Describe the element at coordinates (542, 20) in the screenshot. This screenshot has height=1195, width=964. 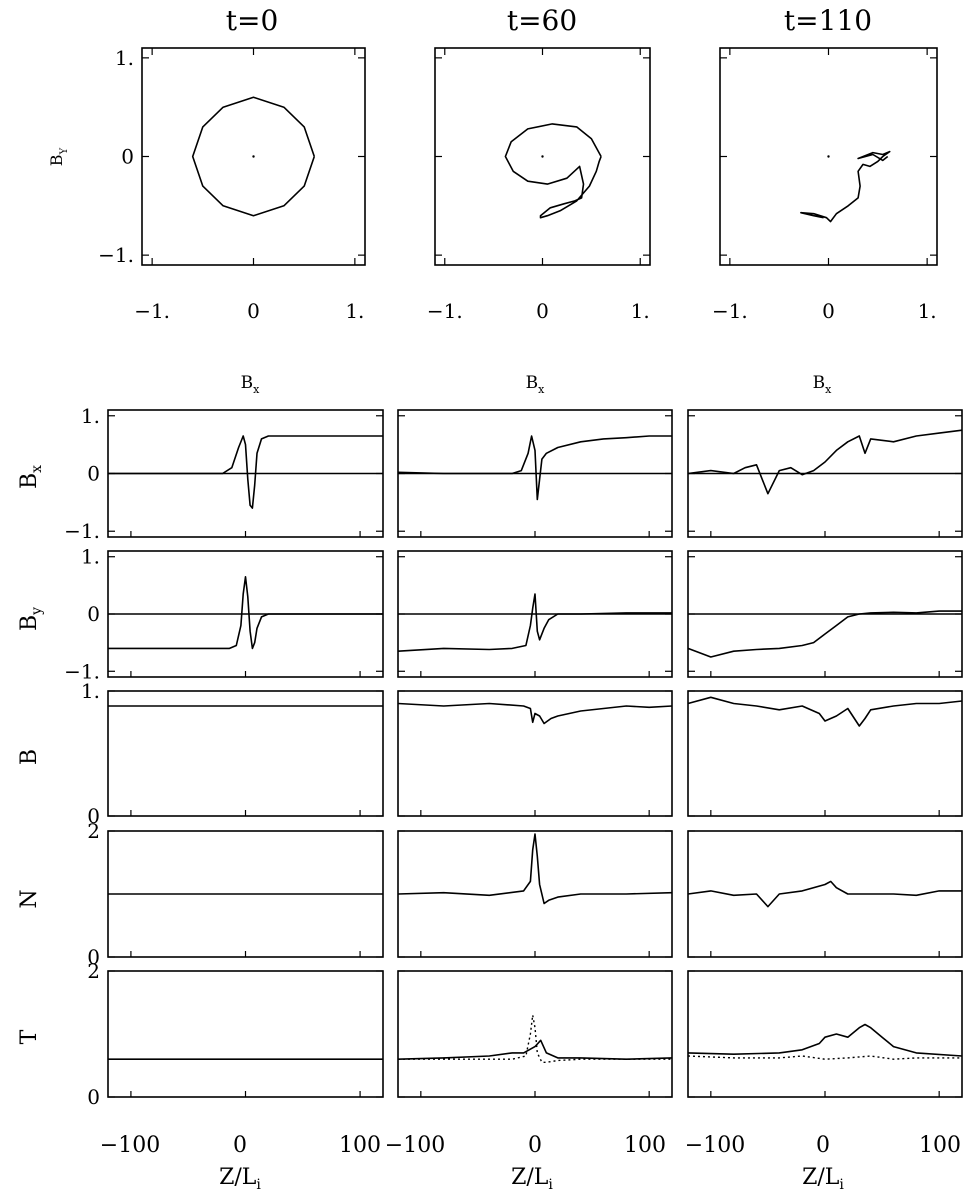
I see `hodograph-title-1: t=60` at that location.